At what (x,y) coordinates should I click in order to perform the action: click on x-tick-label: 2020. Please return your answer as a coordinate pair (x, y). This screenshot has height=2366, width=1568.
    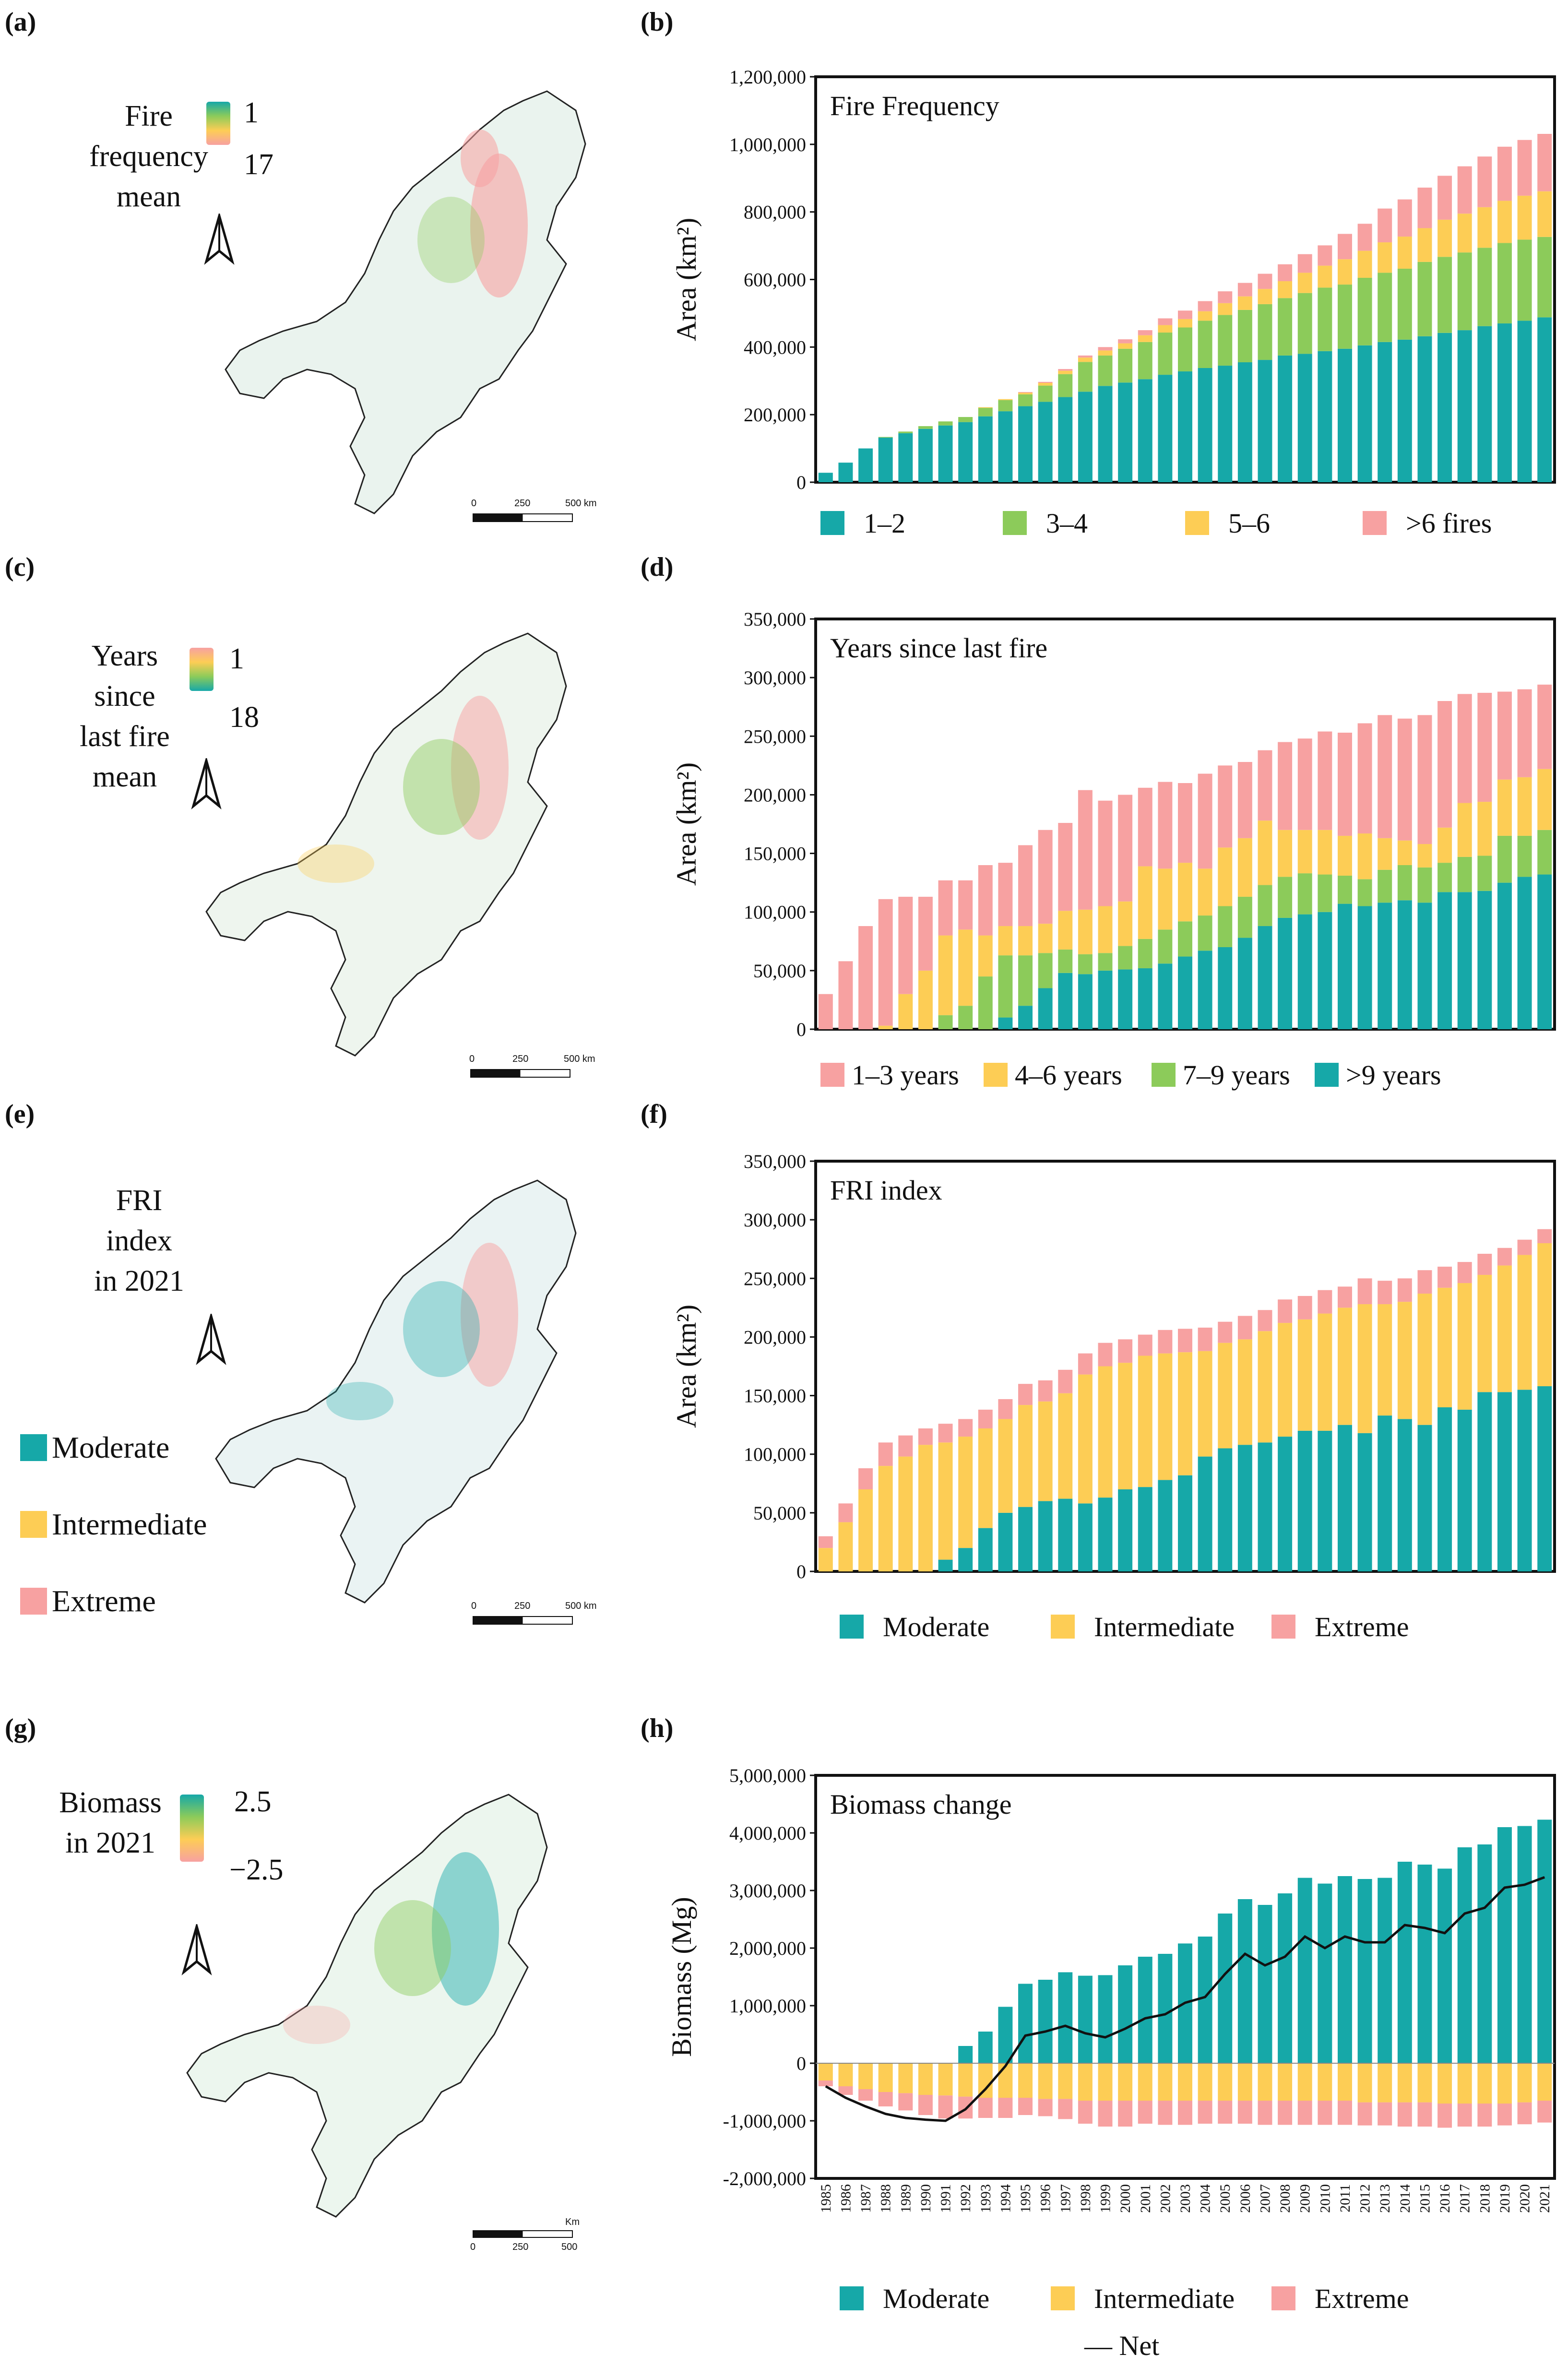
    Looking at the image, I should click on (1525, 2198).